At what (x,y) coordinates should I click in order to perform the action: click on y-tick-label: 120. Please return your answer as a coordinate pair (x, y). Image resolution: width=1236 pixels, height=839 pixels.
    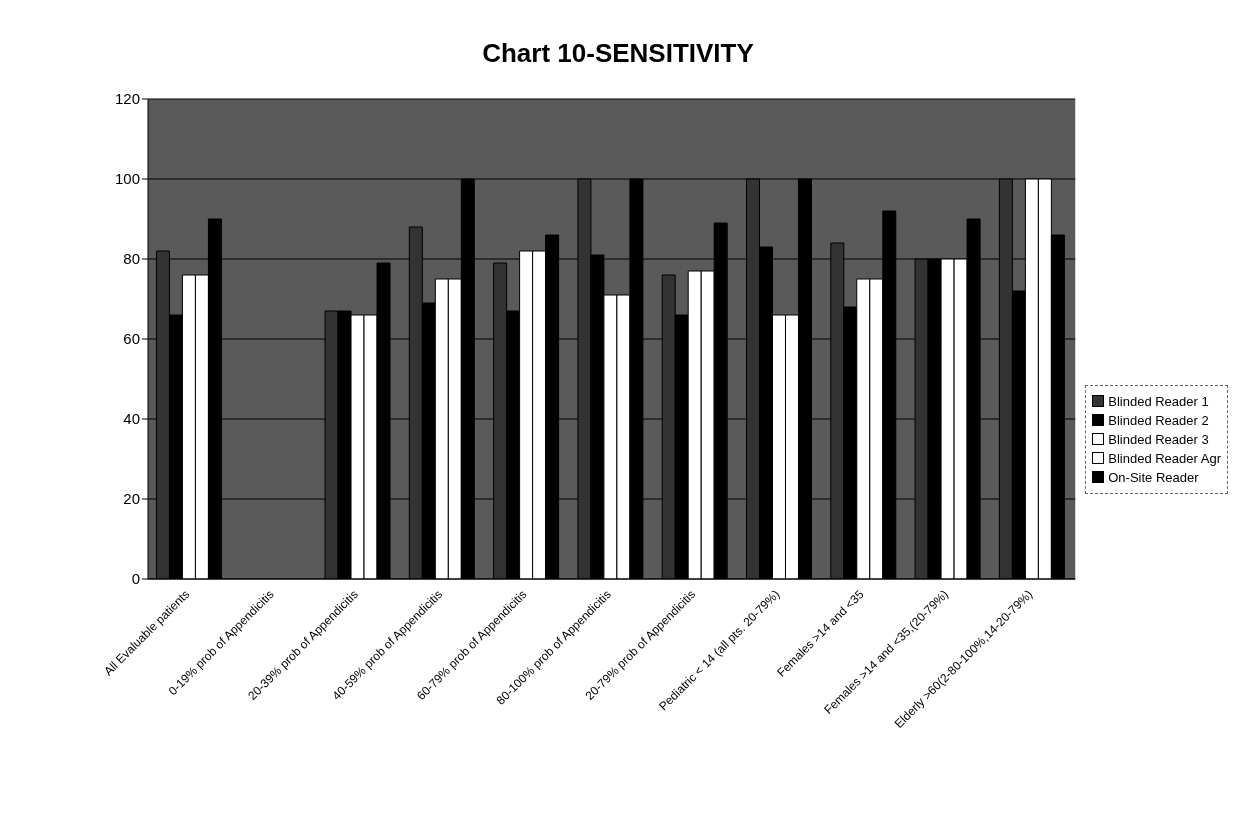
    Looking at the image, I should click on (127, 99).